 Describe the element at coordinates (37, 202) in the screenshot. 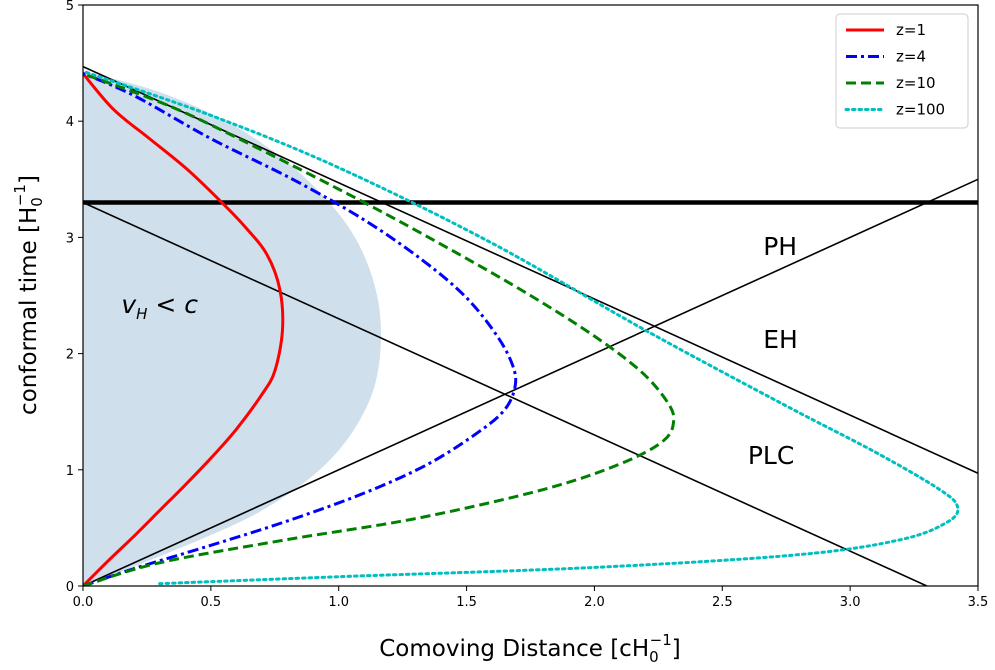

I see `y-axis-label-sub: 0` at that location.